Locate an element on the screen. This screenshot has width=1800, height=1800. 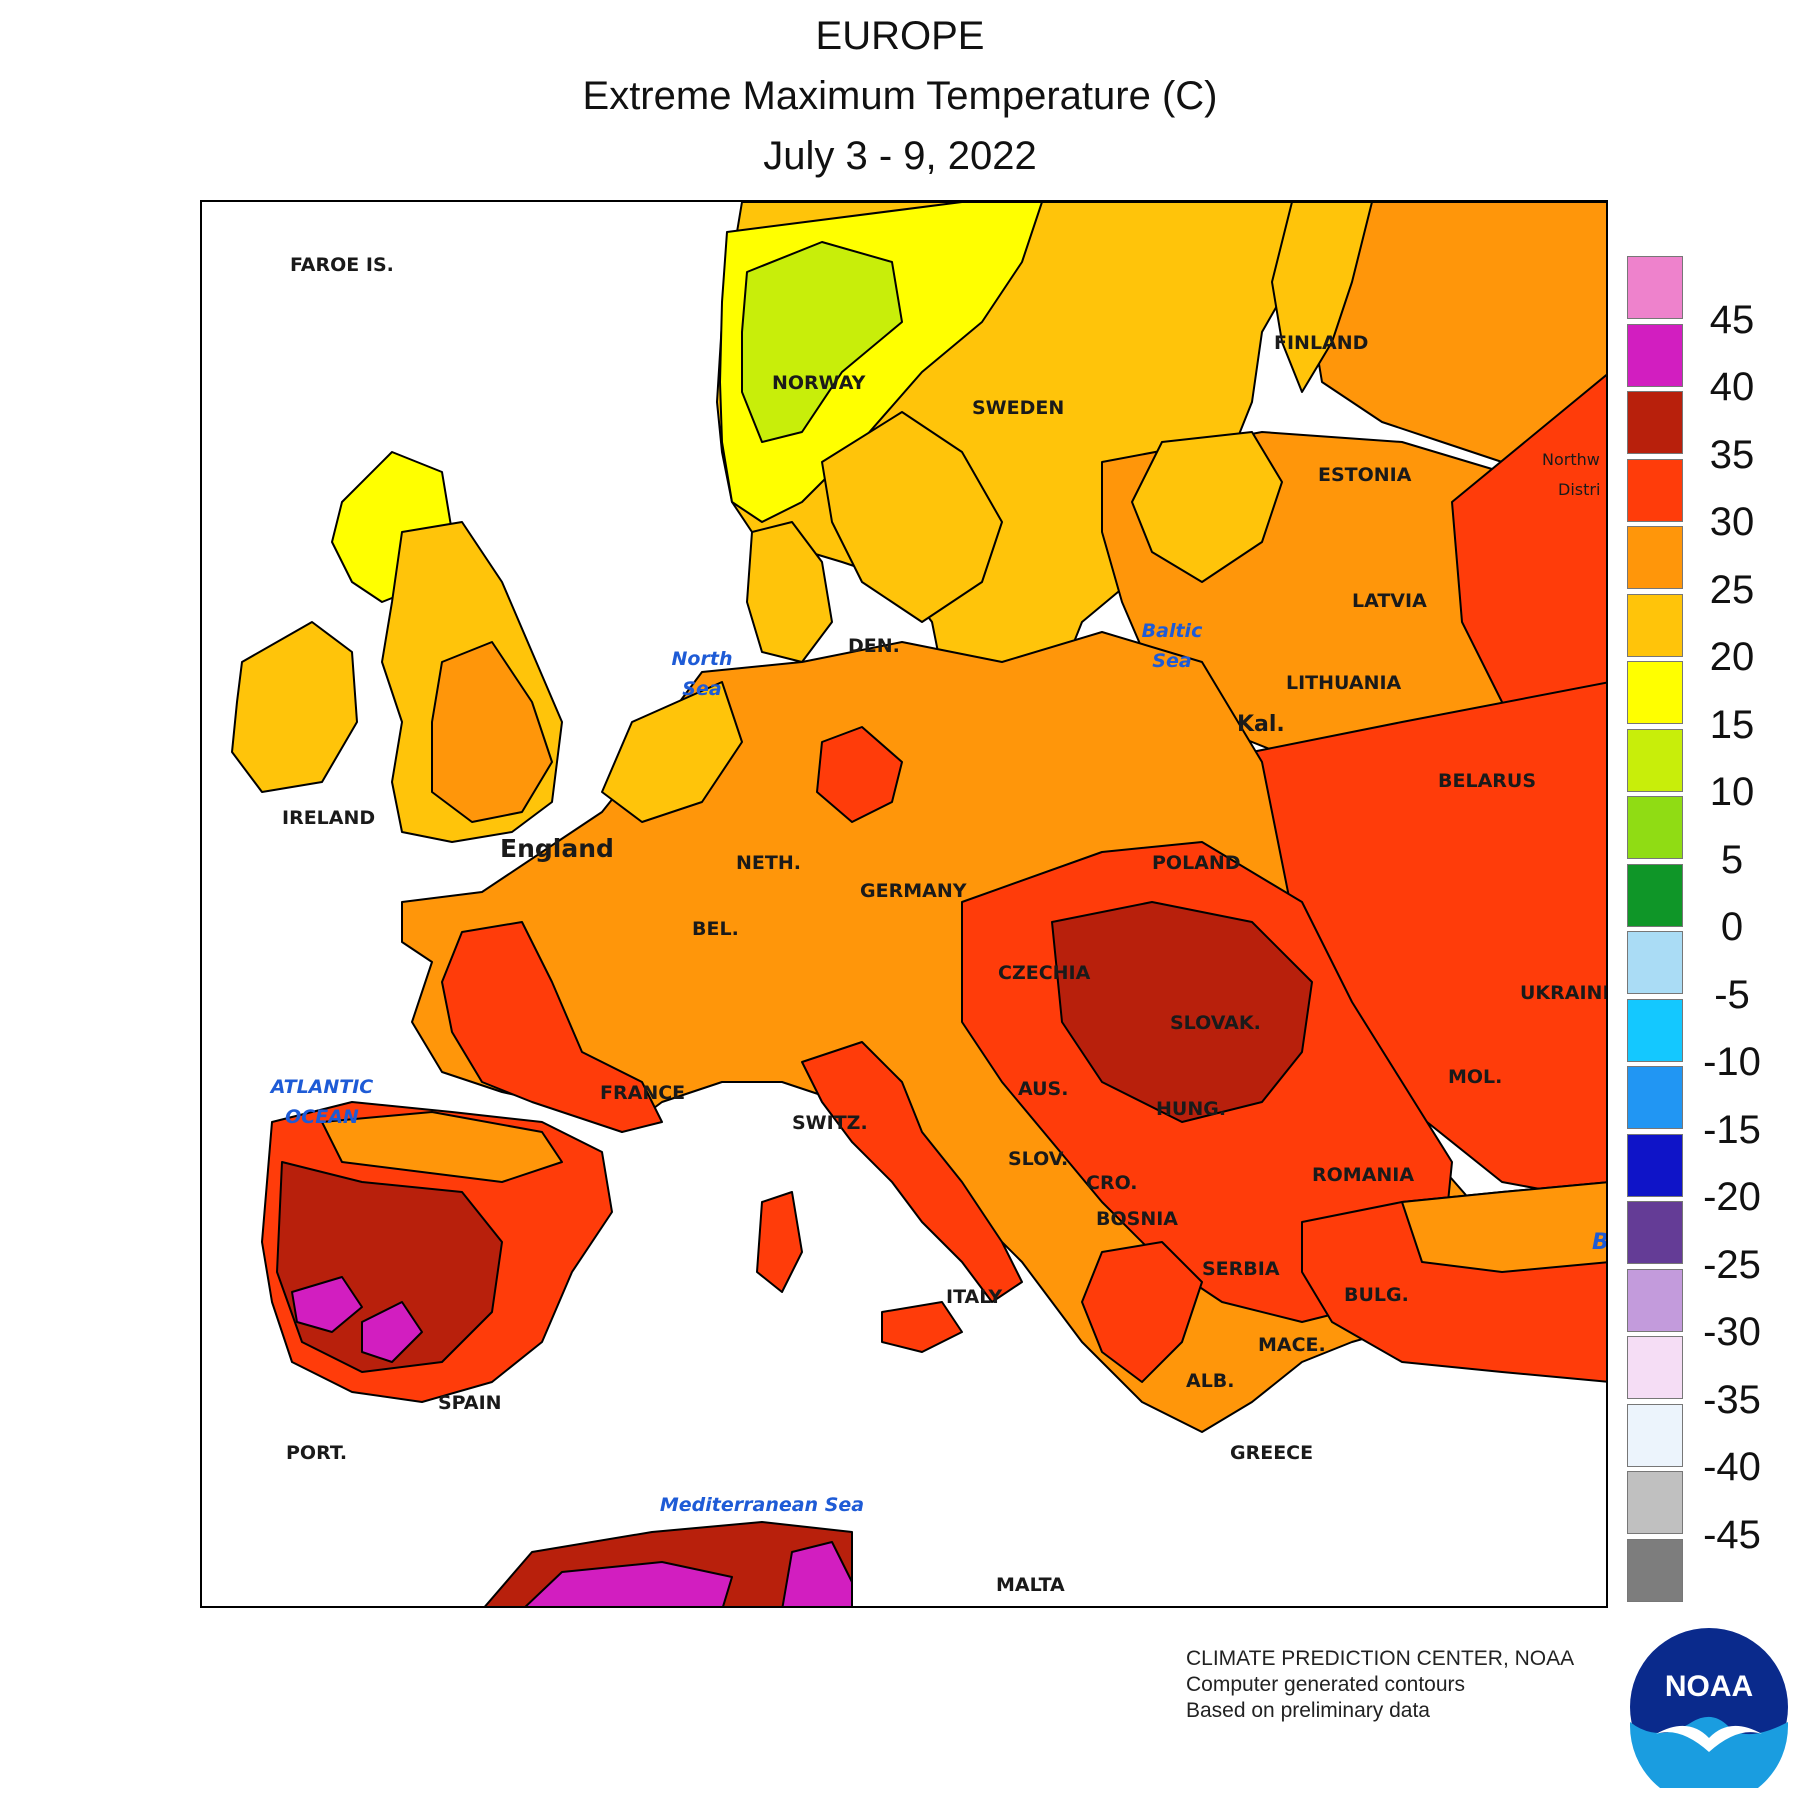
france-hot is located at coordinates (552, 1027).